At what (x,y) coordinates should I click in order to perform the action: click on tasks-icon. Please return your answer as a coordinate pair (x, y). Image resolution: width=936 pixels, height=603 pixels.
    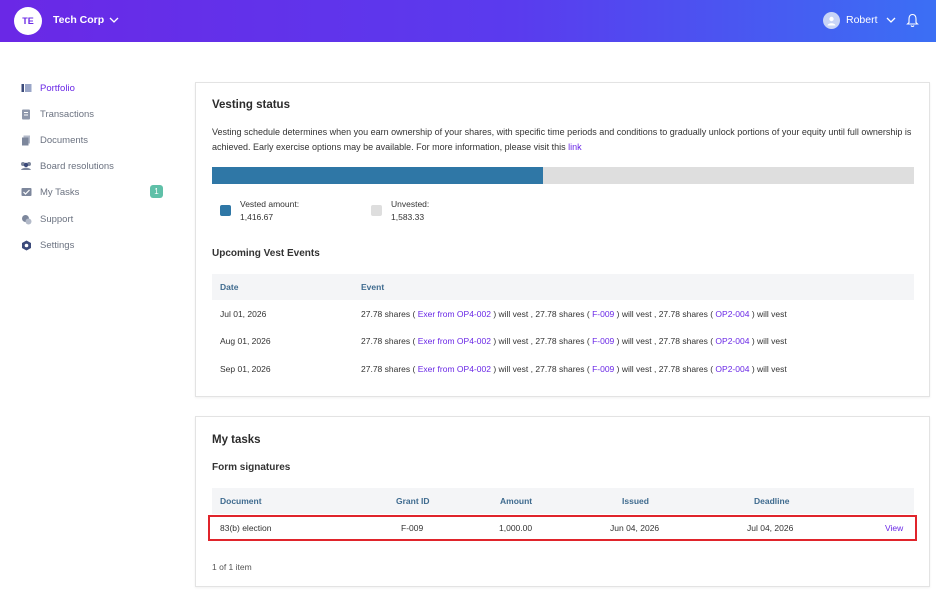
    Looking at the image, I should click on (26, 192).